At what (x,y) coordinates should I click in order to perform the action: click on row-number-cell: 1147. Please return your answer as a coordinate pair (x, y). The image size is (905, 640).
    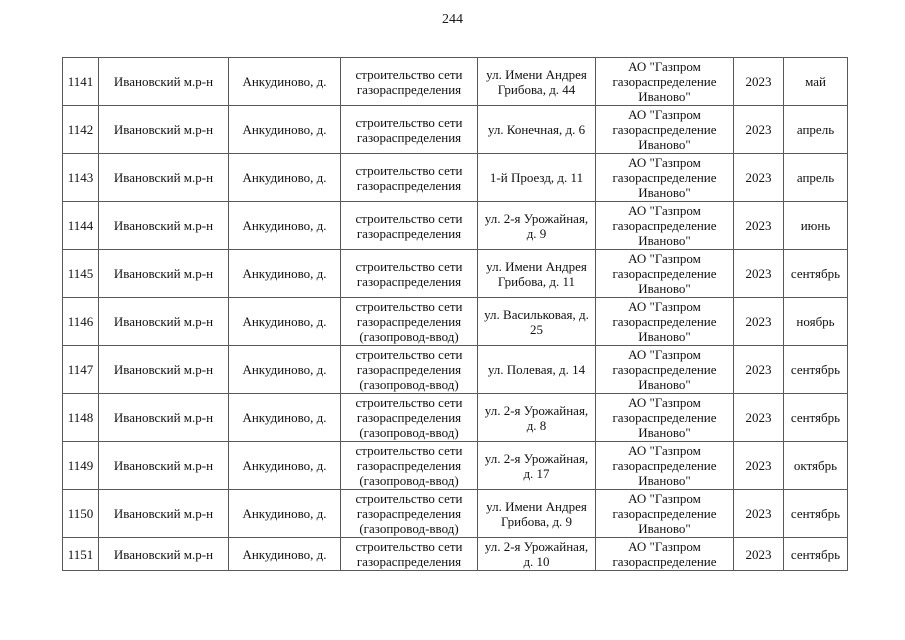
    Looking at the image, I should click on (80, 369).